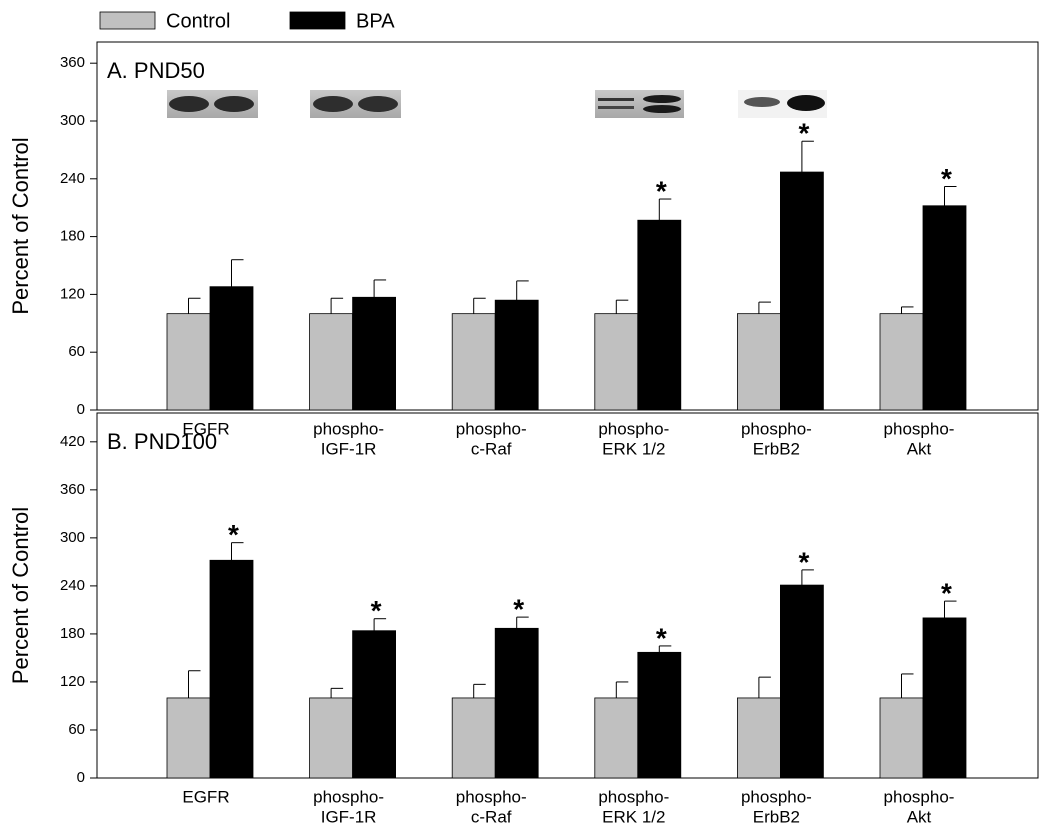  Describe the element at coordinates (162, 441) in the screenshot. I see `panel-title: B. PND100` at that location.